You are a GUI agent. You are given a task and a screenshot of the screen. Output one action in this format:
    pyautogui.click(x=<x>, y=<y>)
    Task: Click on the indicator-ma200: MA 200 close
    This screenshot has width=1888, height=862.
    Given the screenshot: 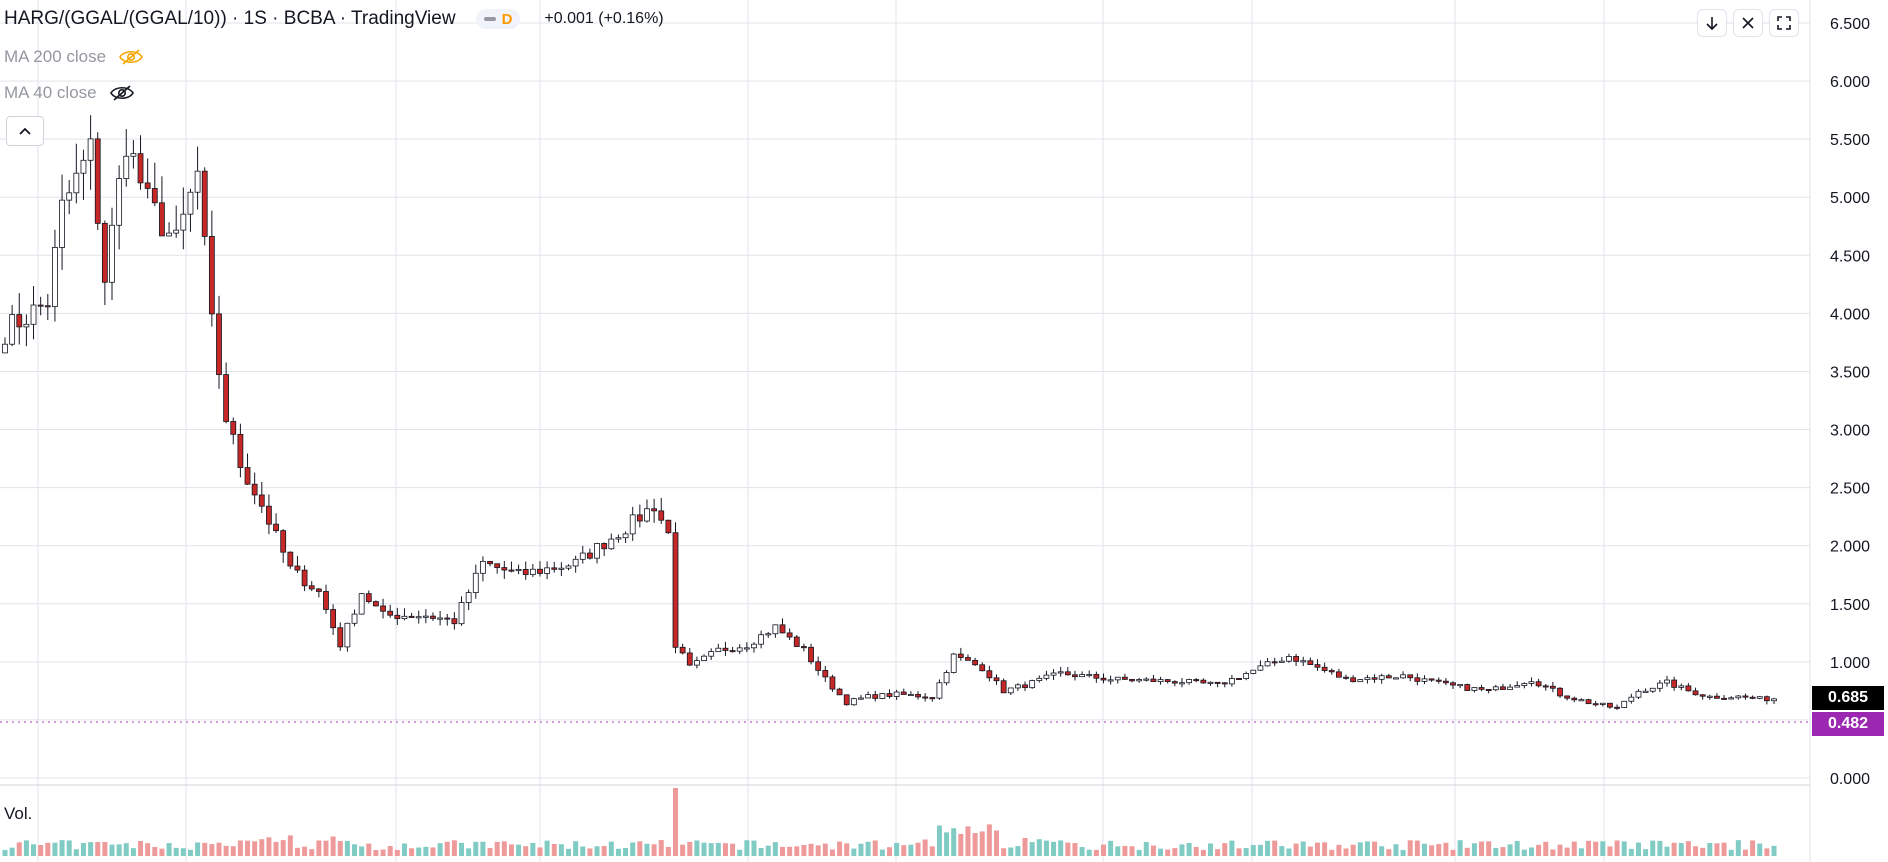 What is the action you would take?
    pyautogui.click(x=74, y=57)
    